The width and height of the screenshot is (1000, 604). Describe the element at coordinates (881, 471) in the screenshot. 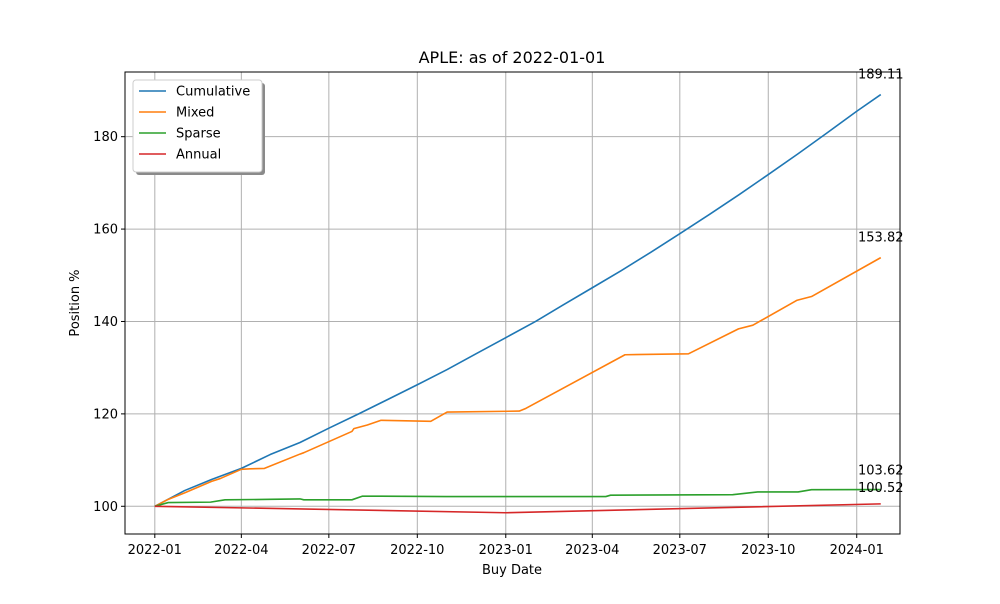

I see `end-label-sparse: 103.62` at that location.